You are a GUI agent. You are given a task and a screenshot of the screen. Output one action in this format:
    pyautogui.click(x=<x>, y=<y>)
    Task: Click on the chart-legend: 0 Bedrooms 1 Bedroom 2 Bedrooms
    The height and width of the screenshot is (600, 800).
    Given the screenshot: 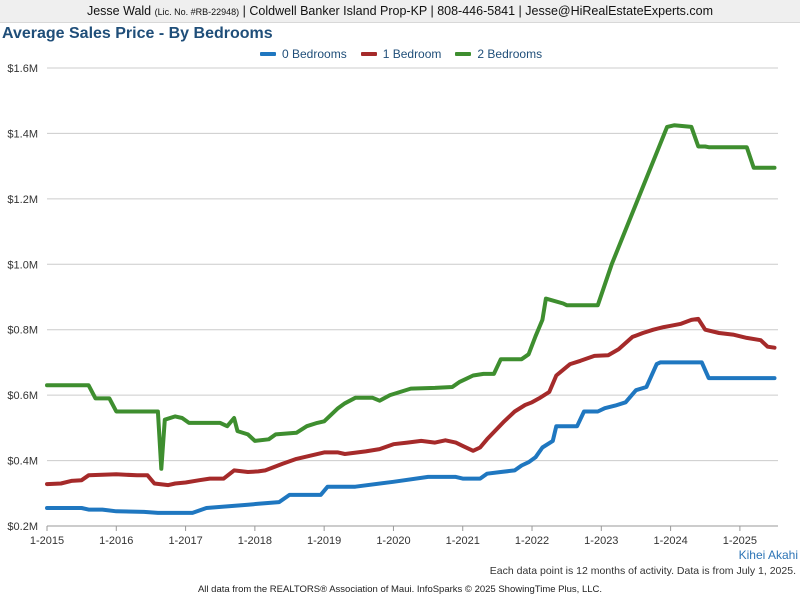 What is the action you would take?
    pyautogui.click(x=401, y=54)
    